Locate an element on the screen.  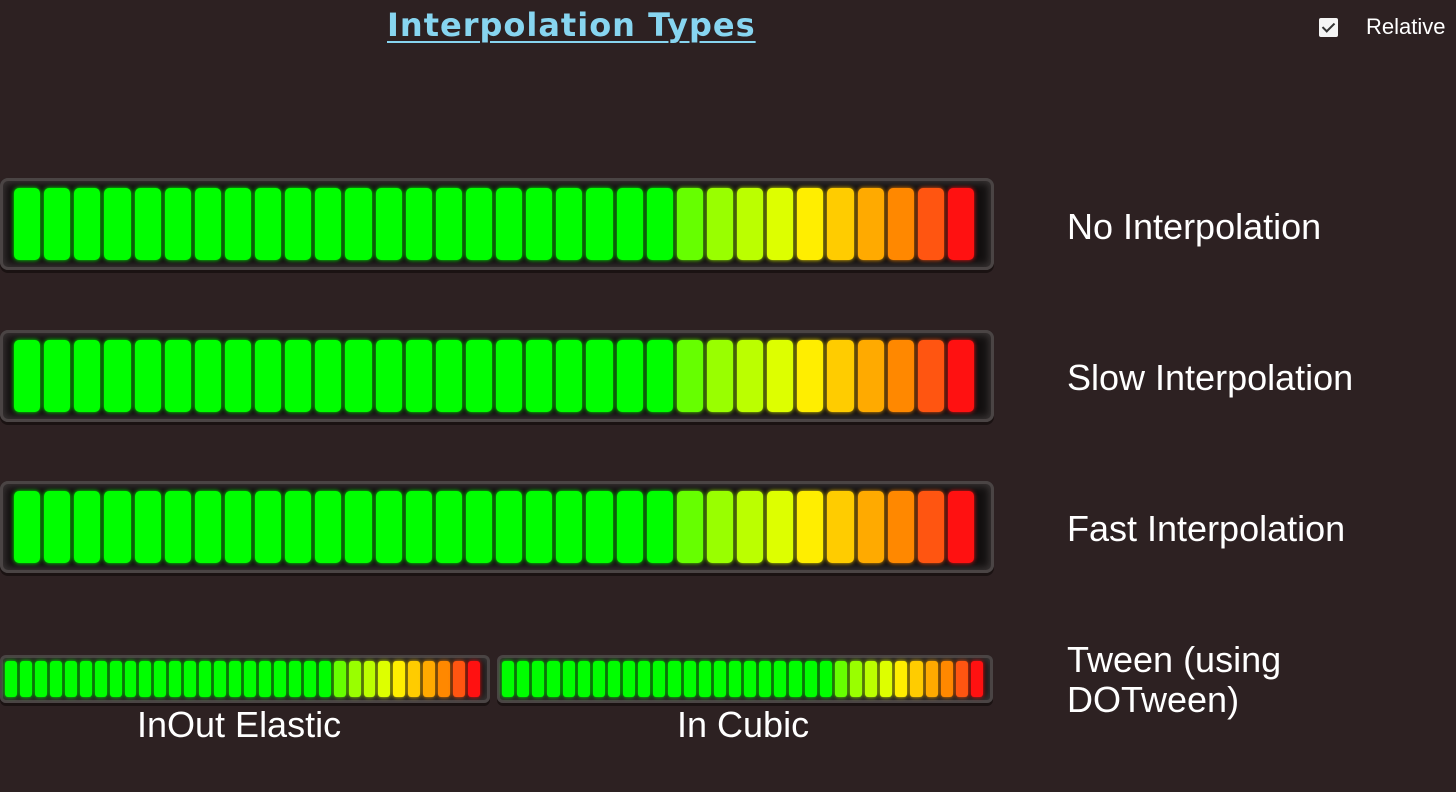
meter-no-interpolation is located at coordinates (497, 224).